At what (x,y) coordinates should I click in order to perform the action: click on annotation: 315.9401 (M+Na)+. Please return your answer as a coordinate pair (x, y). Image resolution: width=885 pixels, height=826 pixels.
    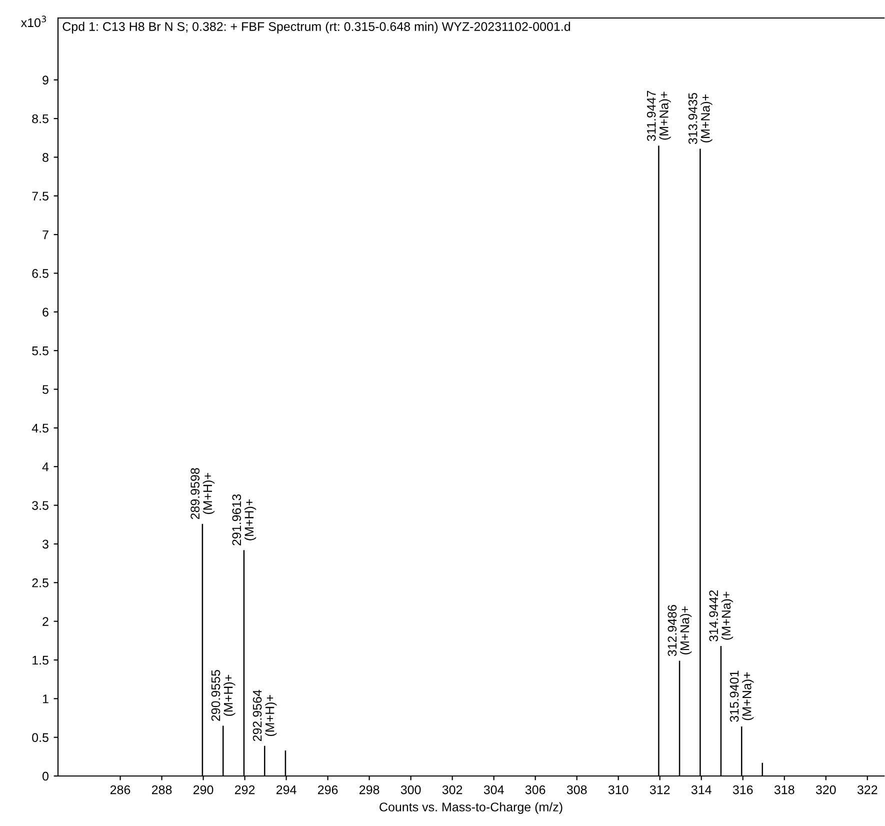
    Looking at the image, I should click on (742, 696).